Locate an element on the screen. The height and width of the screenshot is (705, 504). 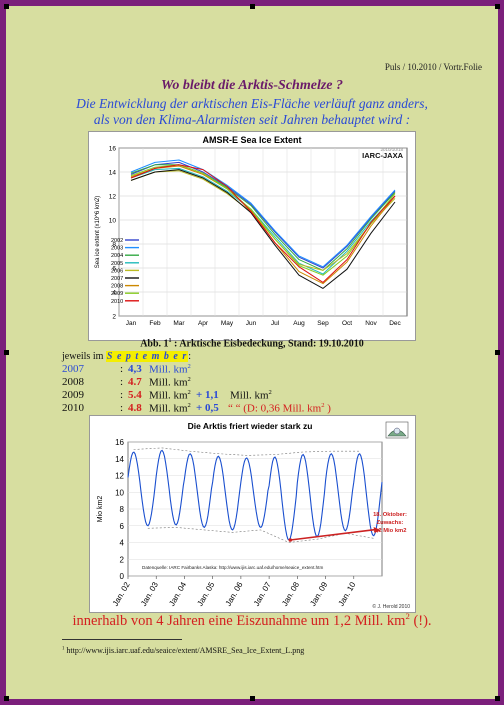
x-tick-label: Jun is located at coordinates (251, 323).